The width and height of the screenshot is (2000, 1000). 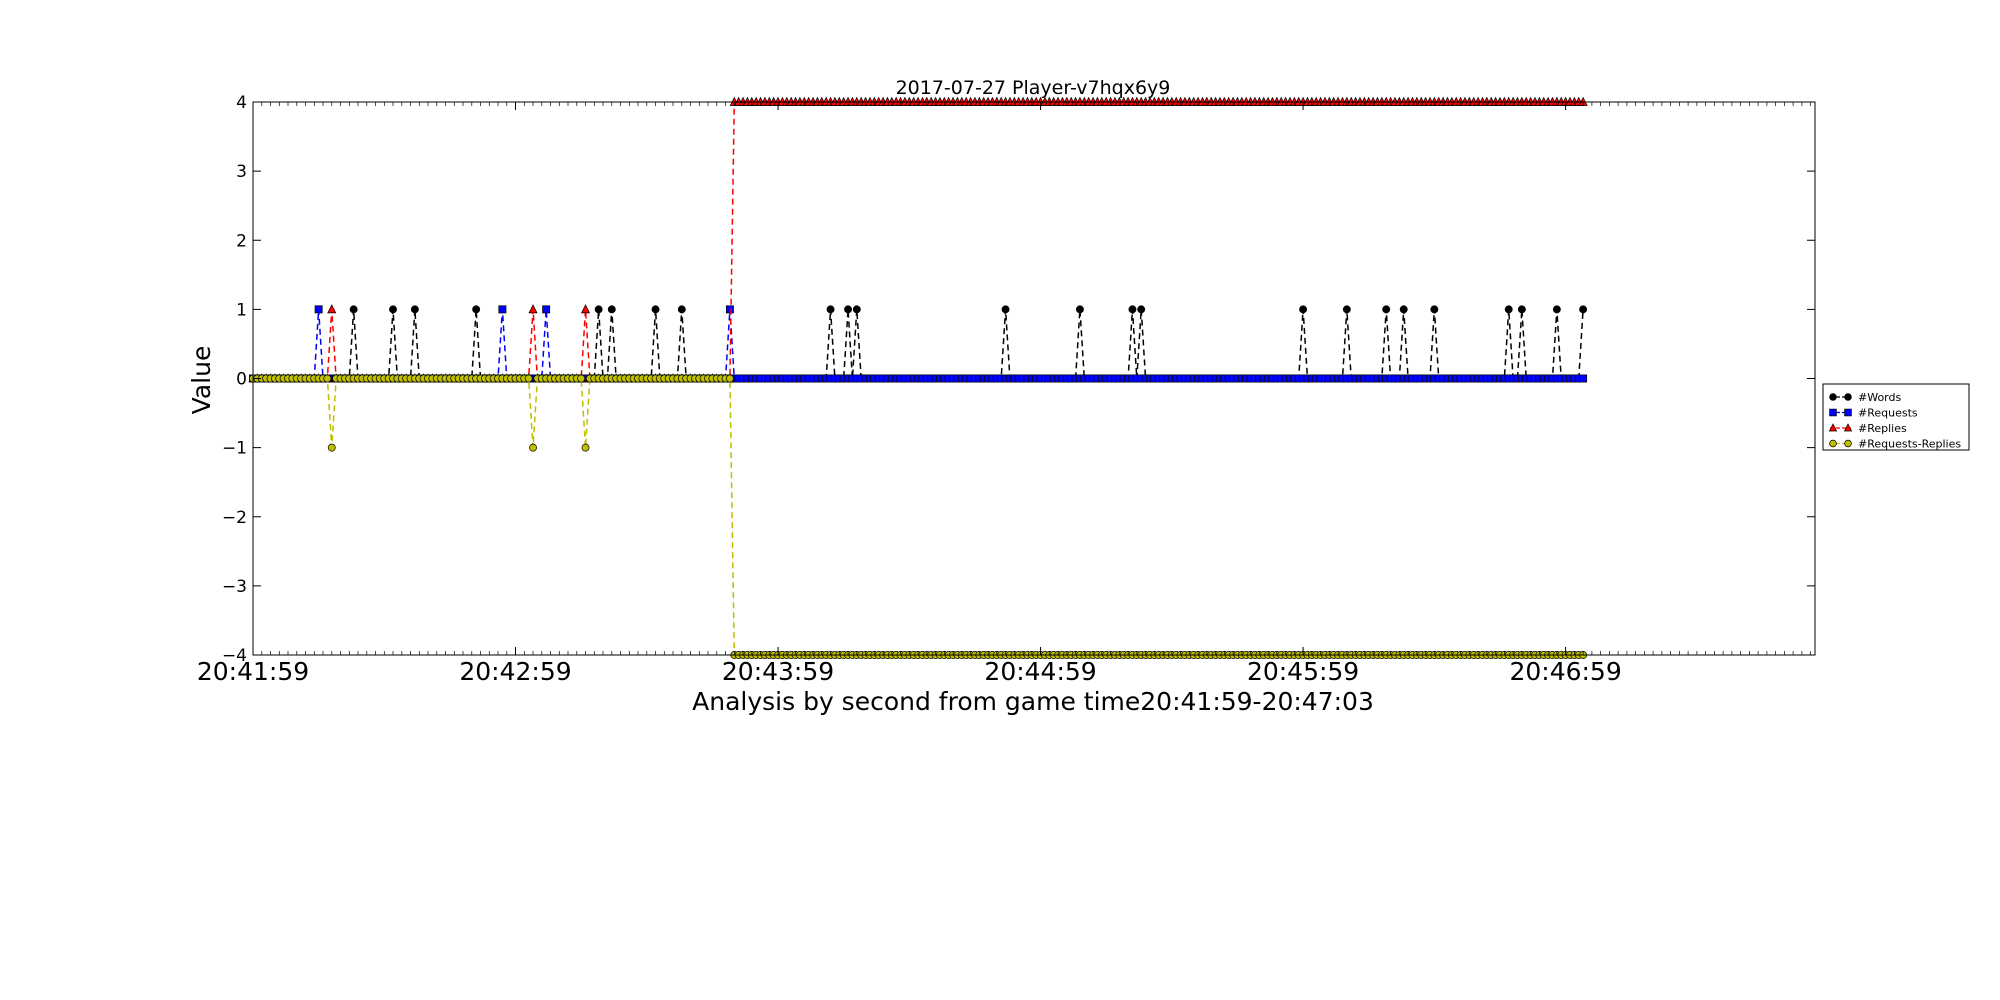 I want to click on y-tick-label: 2, so click(x=241, y=241).